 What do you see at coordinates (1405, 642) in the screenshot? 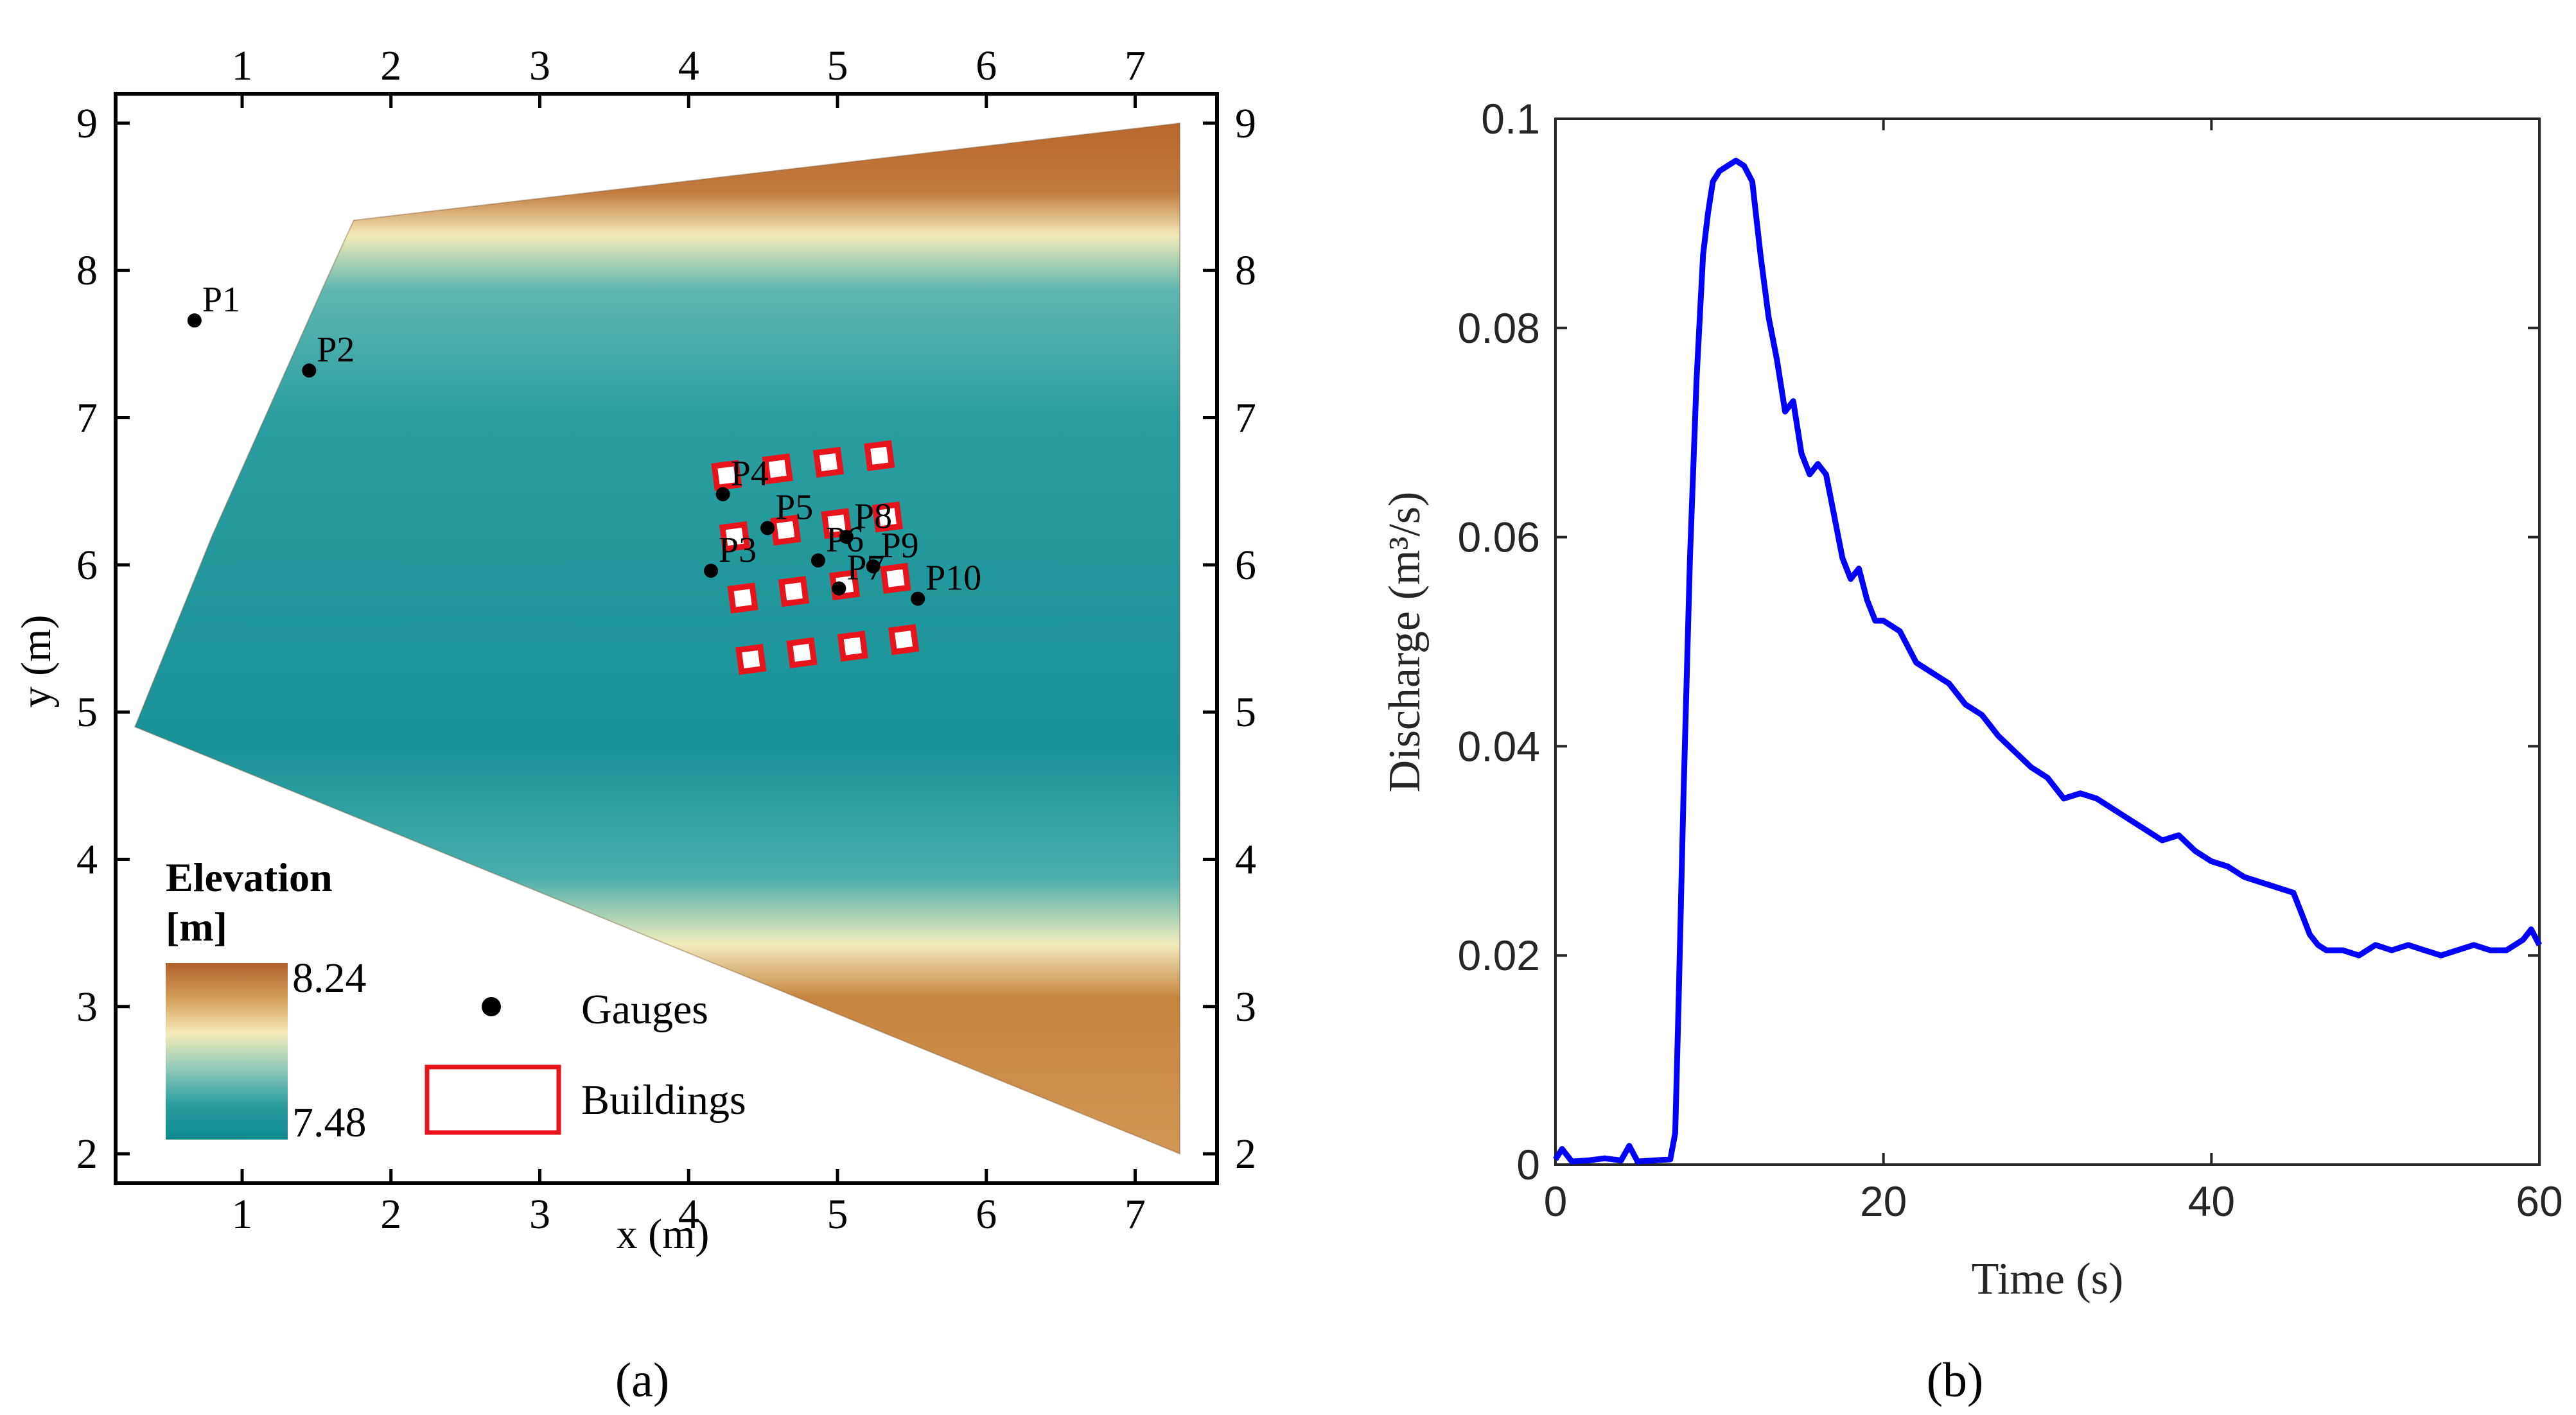
I see `chart-y-axis-title: Discharge (m³/s)` at bounding box center [1405, 642].